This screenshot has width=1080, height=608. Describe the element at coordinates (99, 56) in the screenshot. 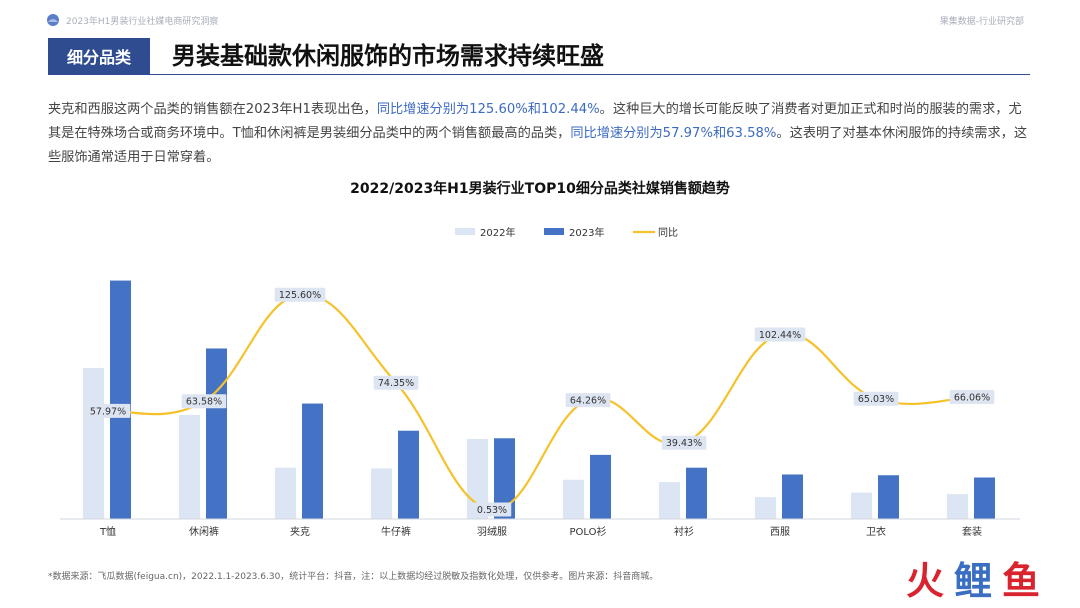

I see `section-tag: 细分品类` at that location.